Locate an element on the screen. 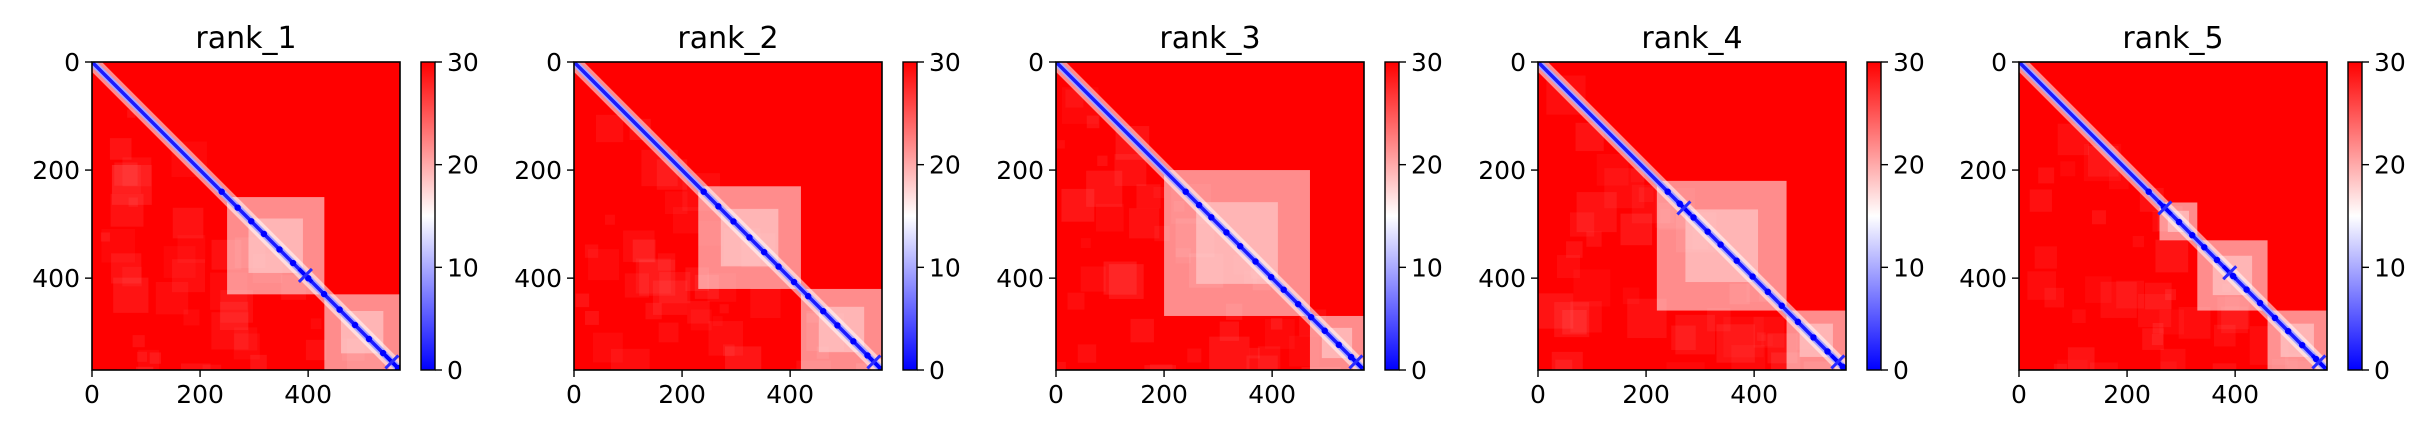  colorbar-frame is located at coordinates (1874, 216).